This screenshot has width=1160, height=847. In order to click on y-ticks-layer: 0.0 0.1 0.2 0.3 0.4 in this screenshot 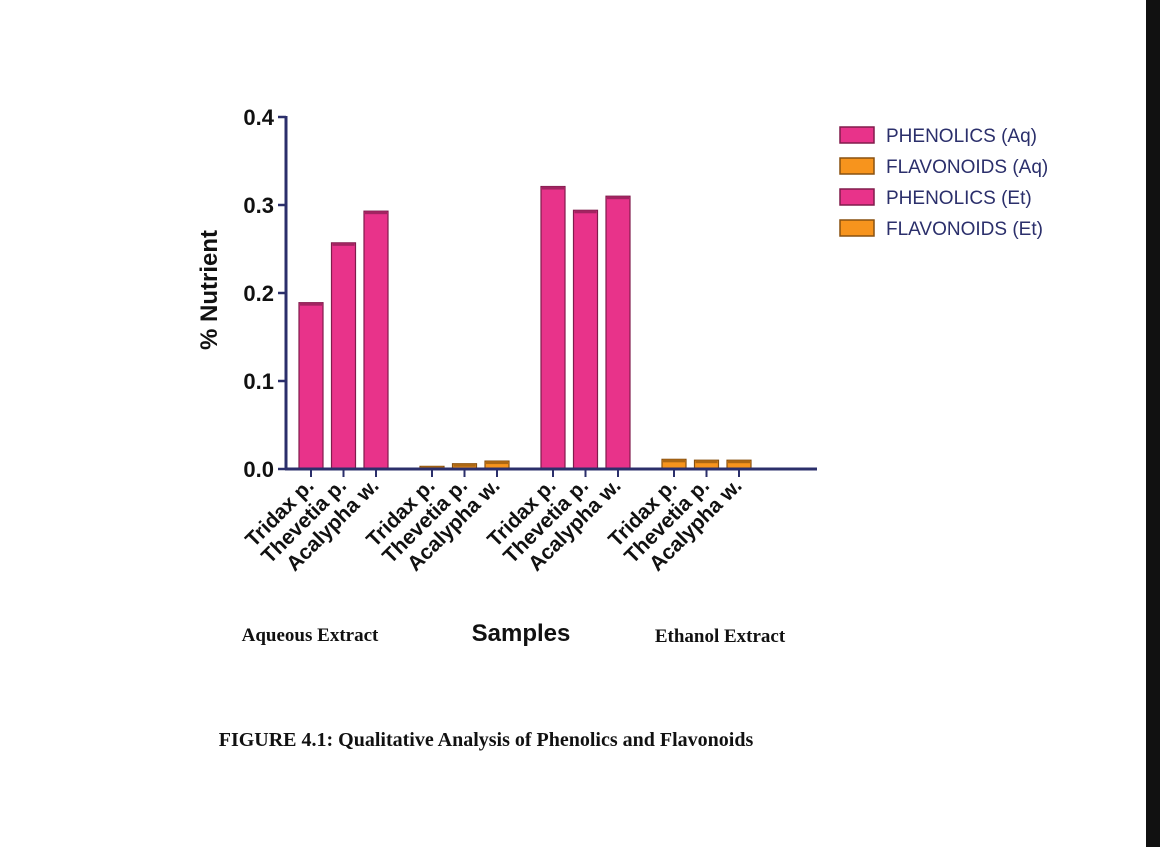, I will do `click(264, 293)`.